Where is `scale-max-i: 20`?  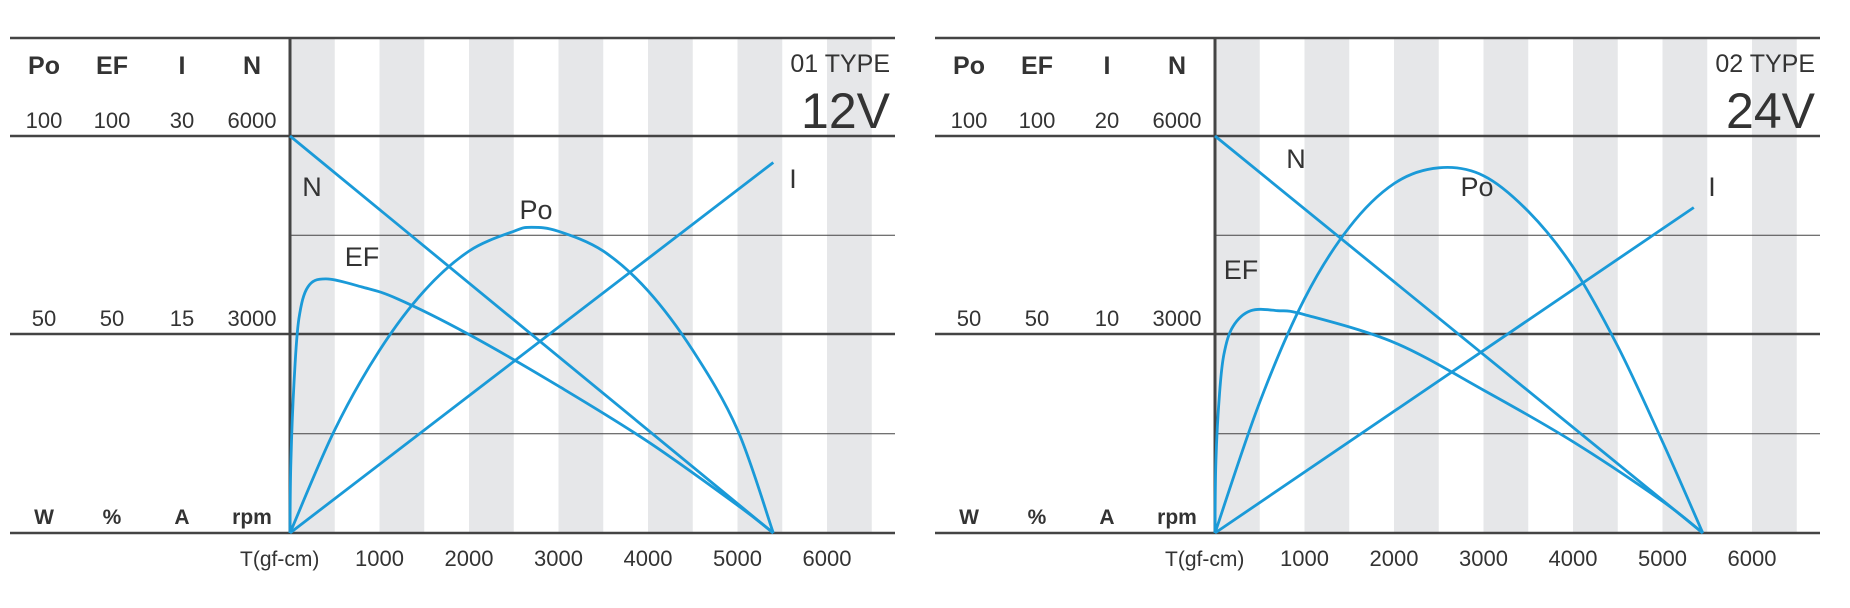
scale-max-i: 20 is located at coordinates (1107, 120).